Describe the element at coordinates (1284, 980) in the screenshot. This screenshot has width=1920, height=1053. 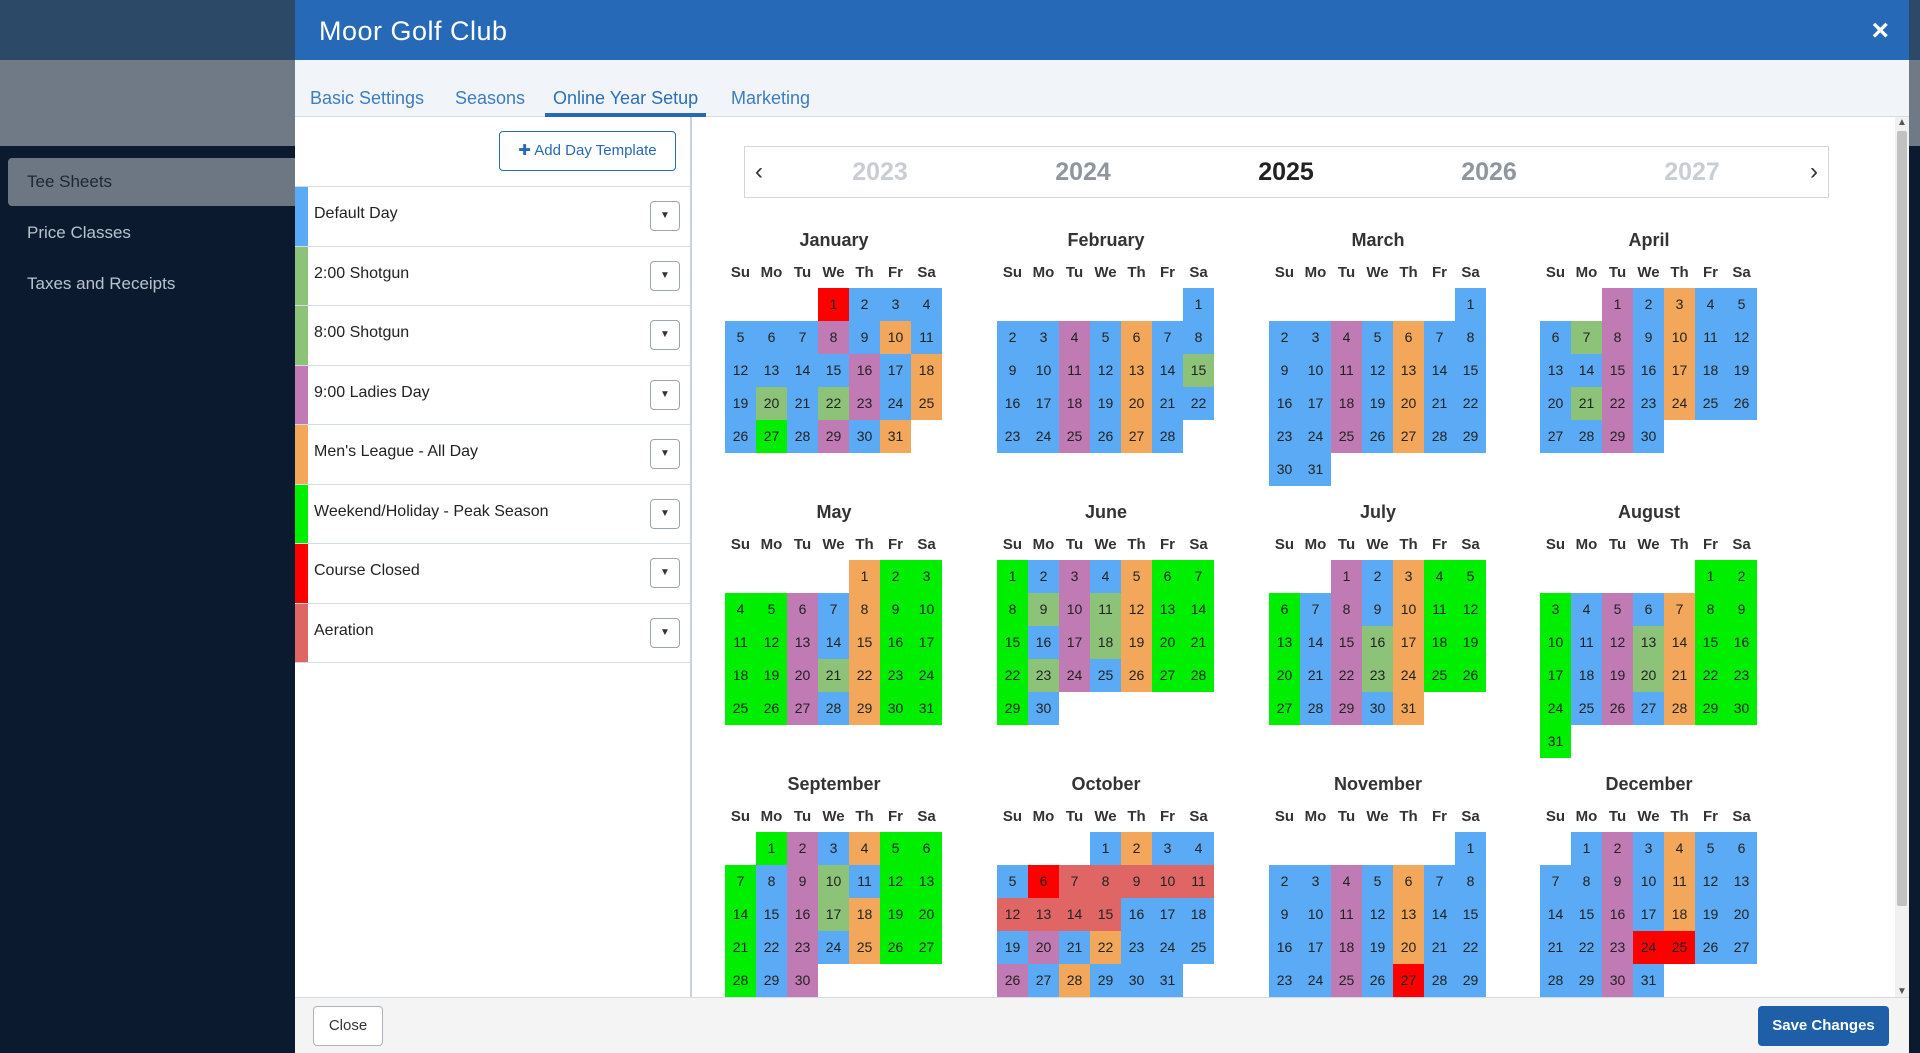
I see `calendar-day: 23` at that location.